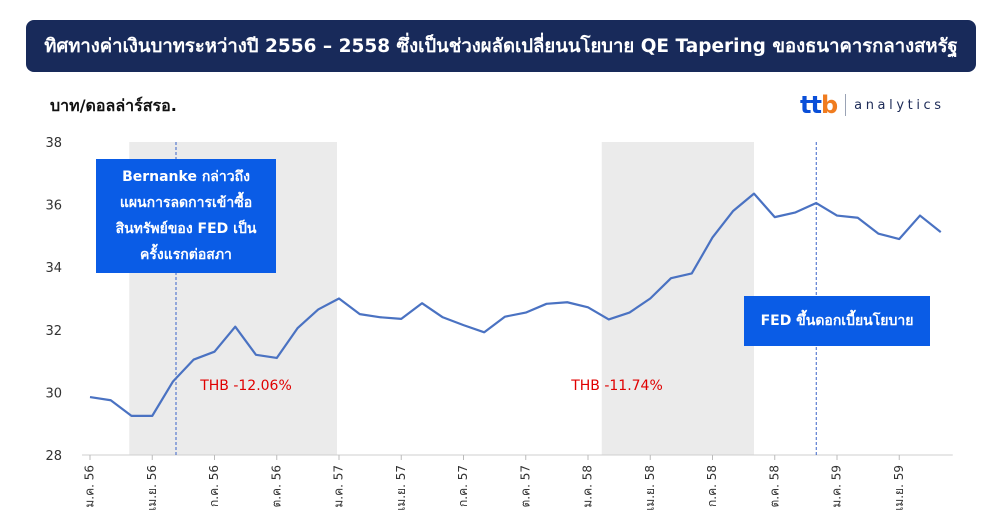  I want to click on callout-fed-hike: FED ขึ้นดอกเบี้ยนโยบาย, so click(837, 321).